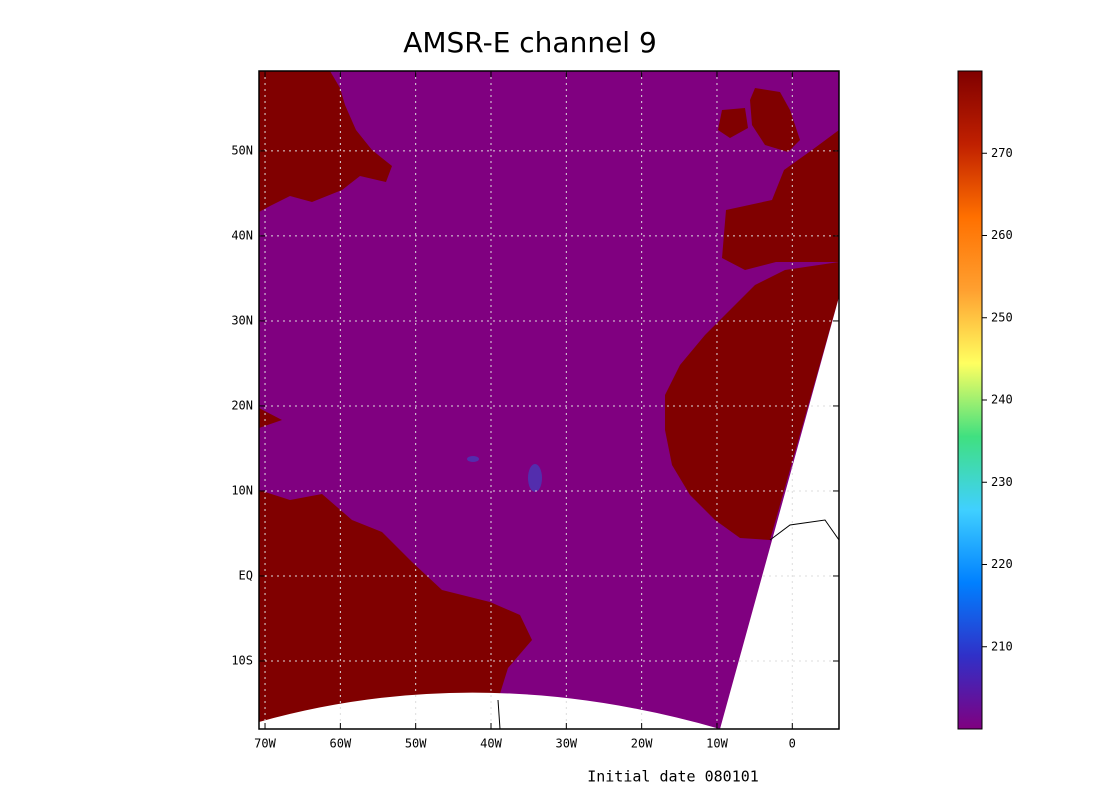 Image resolution: width=1100 pixels, height=800 pixels. What do you see at coordinates (530, 42) in the screenshot?
I see `chart-title: AMSR-E channel 9` at bounding box center [530, 42].